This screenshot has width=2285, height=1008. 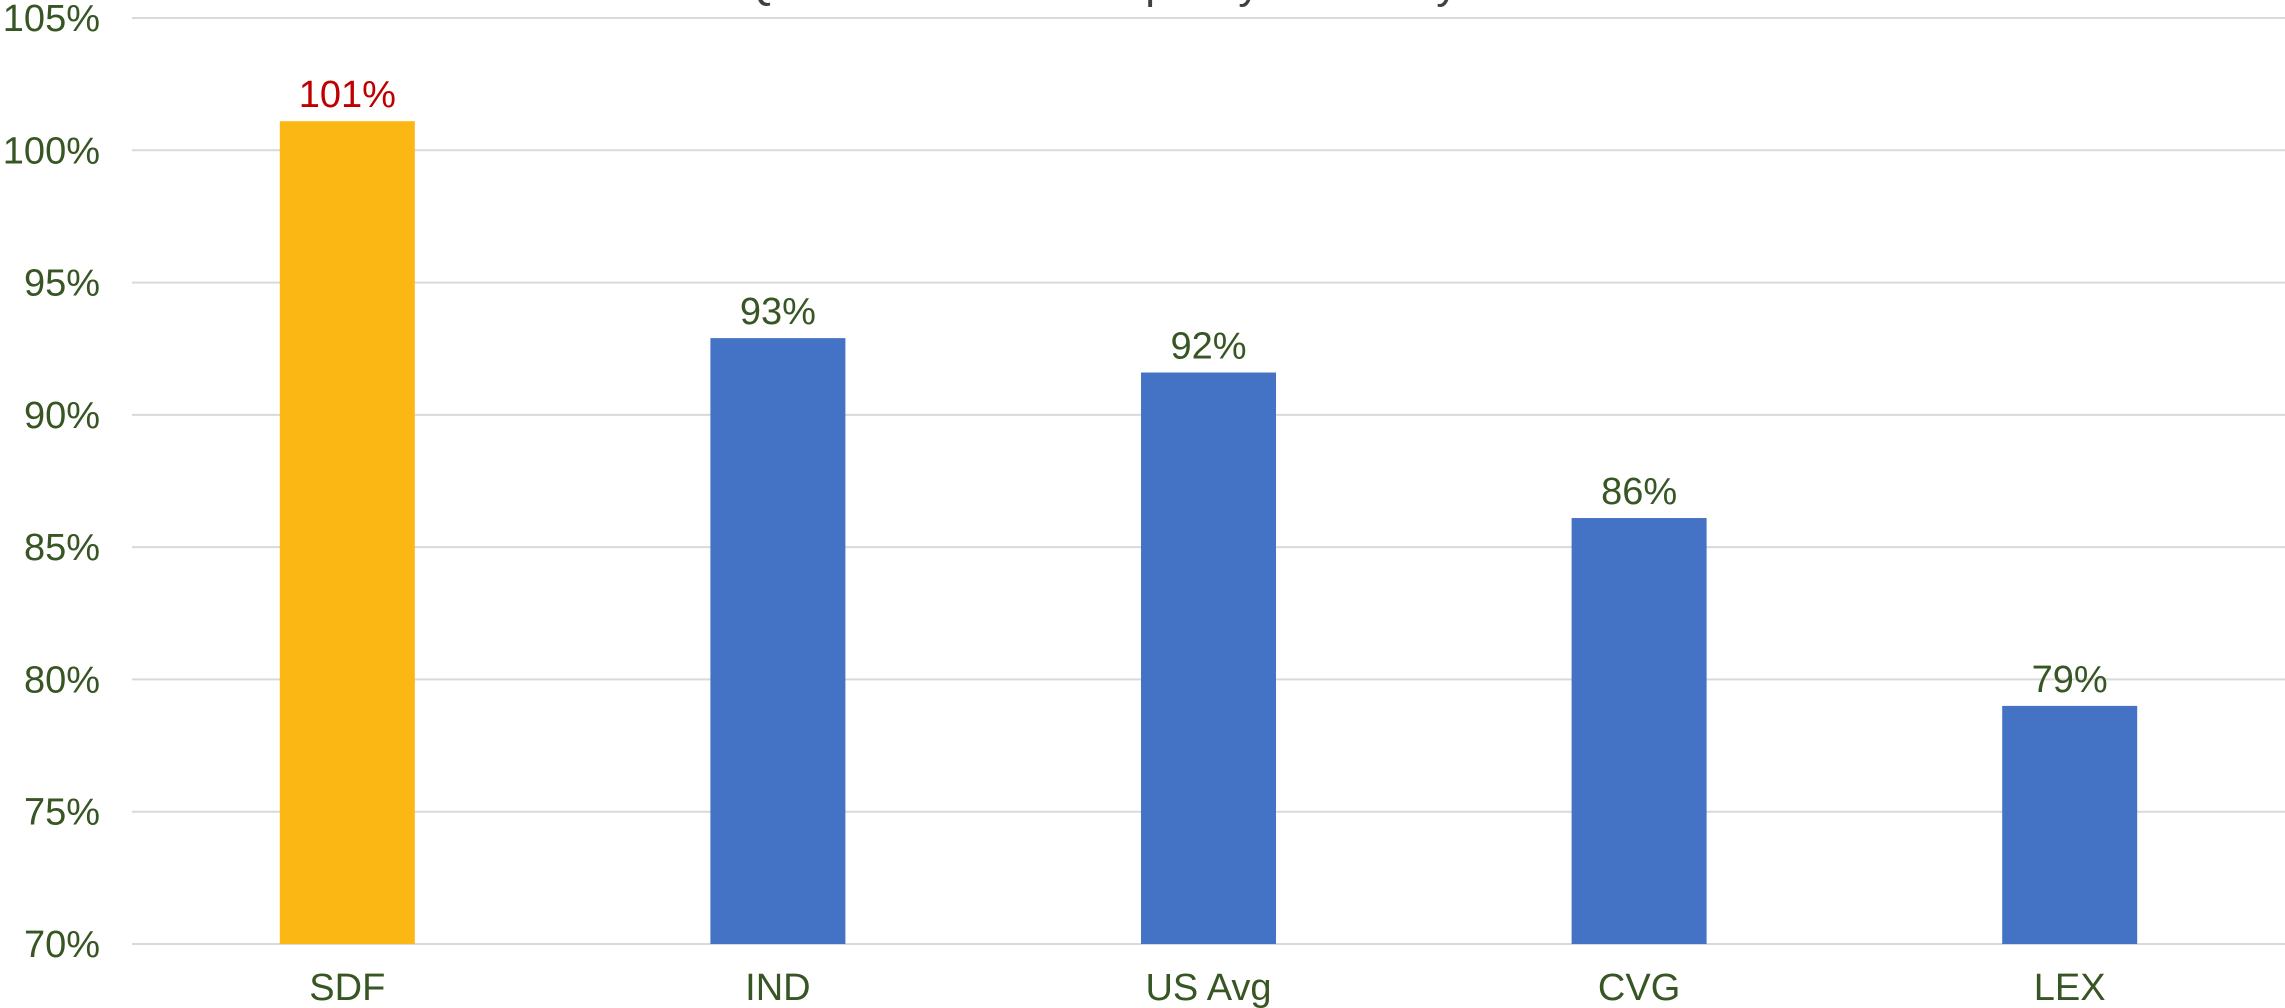 I want to click on data-label: 79%, so click(x=2070, y=680).